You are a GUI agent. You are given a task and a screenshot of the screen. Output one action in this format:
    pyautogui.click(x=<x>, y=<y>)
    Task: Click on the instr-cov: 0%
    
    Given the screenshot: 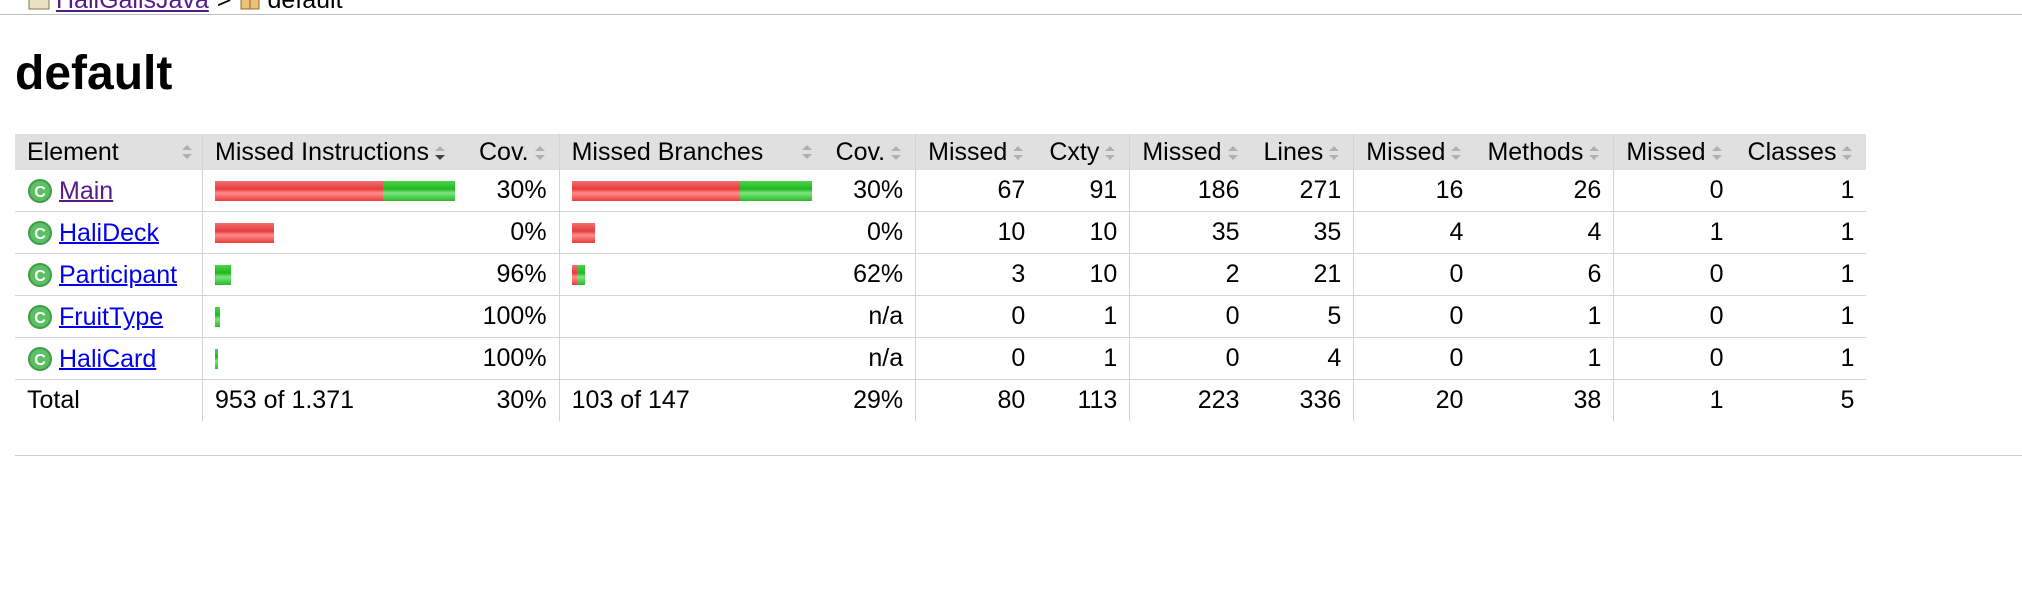 What is the action you would take?
    pyautogui.click(x=513, y=232)
    